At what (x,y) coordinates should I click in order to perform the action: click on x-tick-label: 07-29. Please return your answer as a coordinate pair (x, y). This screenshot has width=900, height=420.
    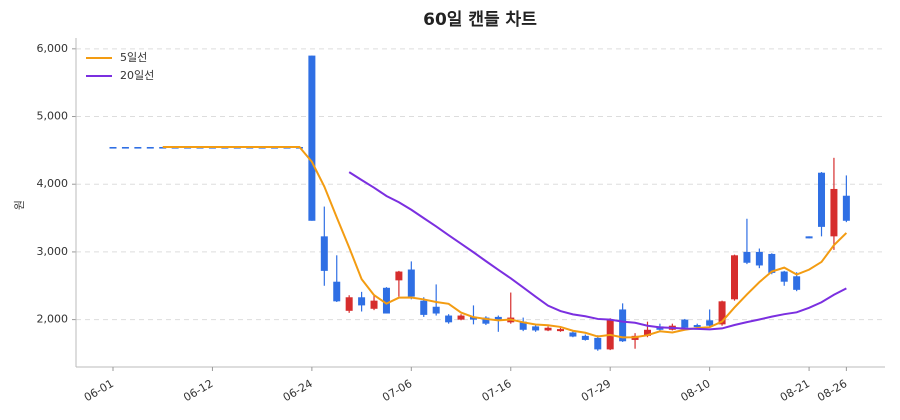
    Looking at the image, I should click on (596, 390).